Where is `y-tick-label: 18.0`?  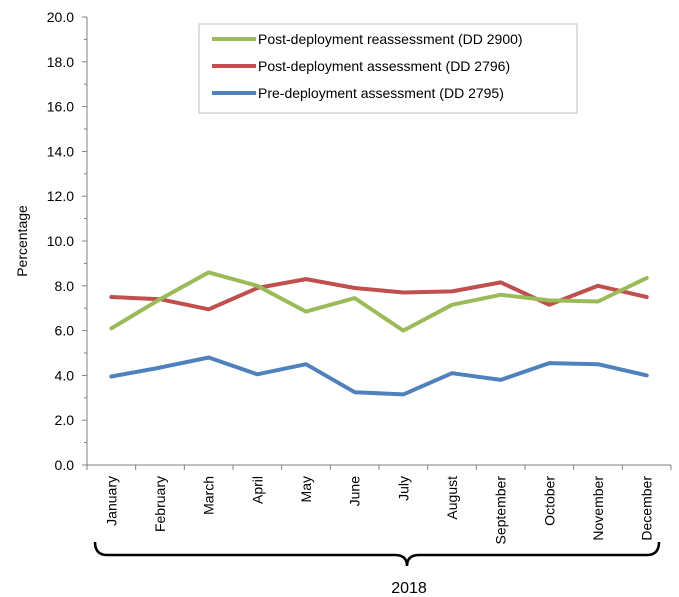 y-tick-label: 18.0 is located at coordinates (60, 62).